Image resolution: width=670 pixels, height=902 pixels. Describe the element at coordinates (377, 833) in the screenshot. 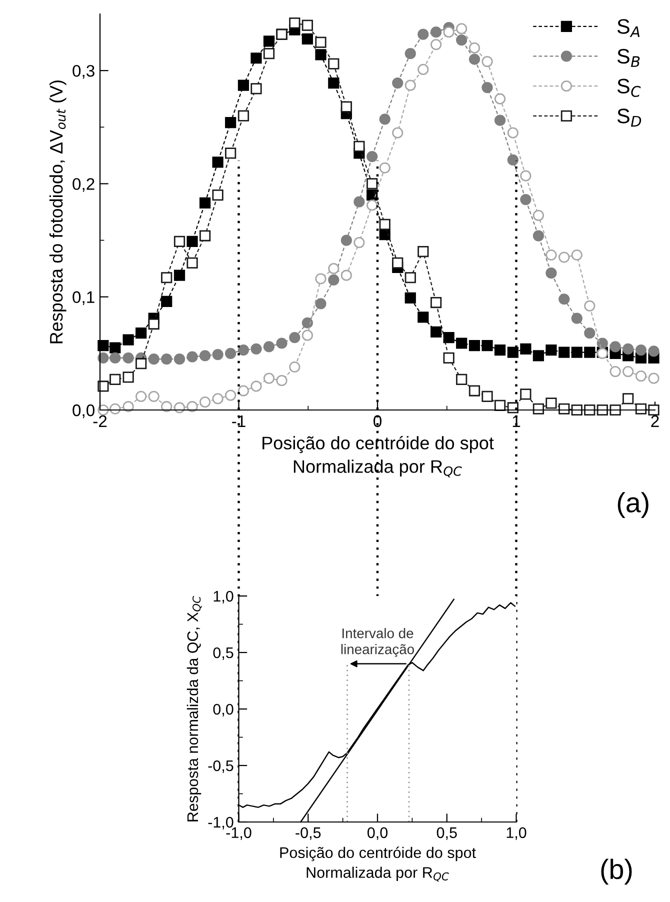

I see `x-tick-label: 0,0` at that location.